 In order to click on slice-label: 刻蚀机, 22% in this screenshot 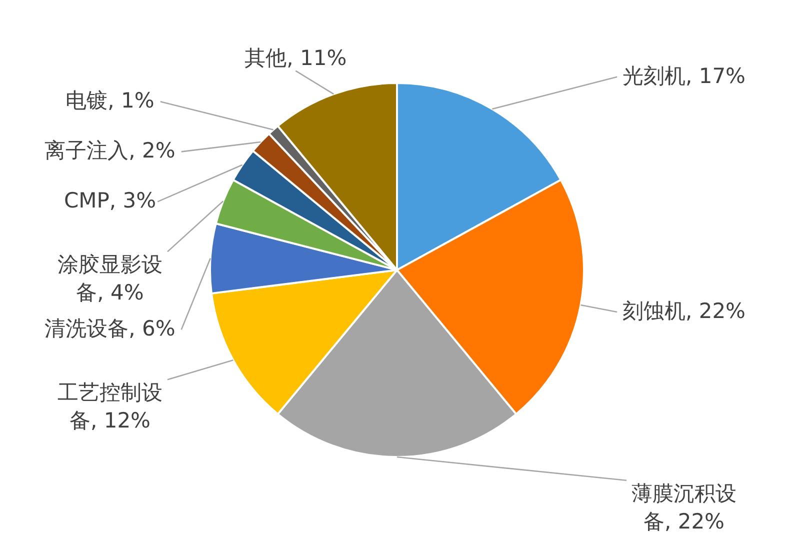, I will do `click(684, 311)`.